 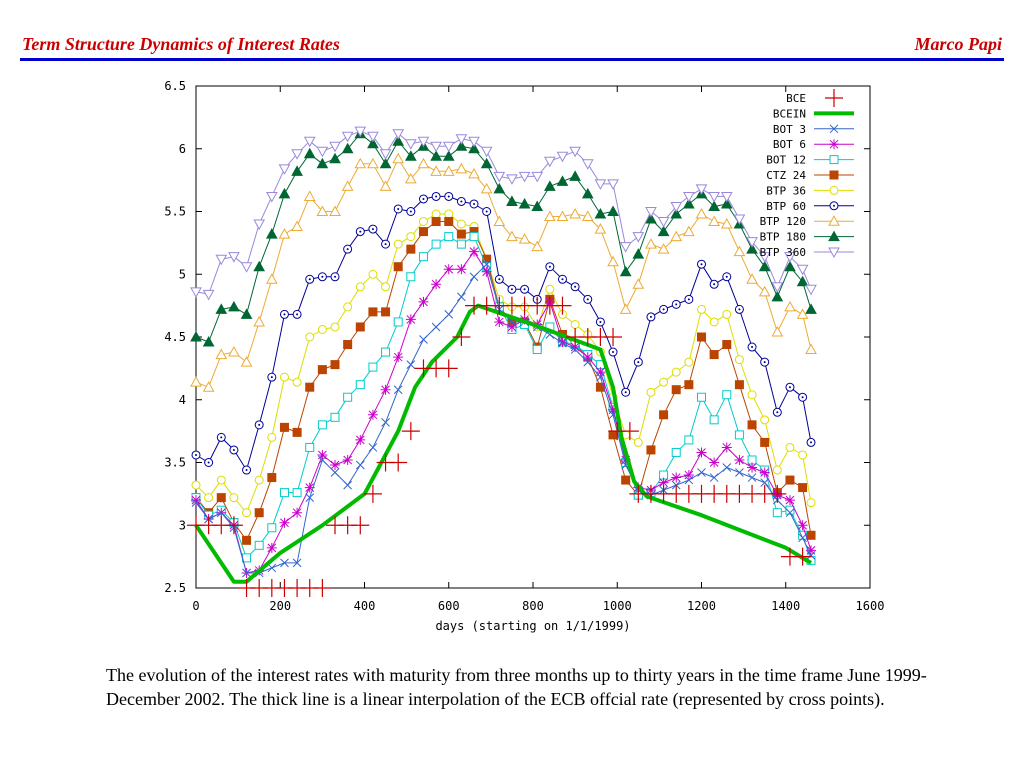 I want to click on legend-label: BOT 3, so click(x=789, y=129).